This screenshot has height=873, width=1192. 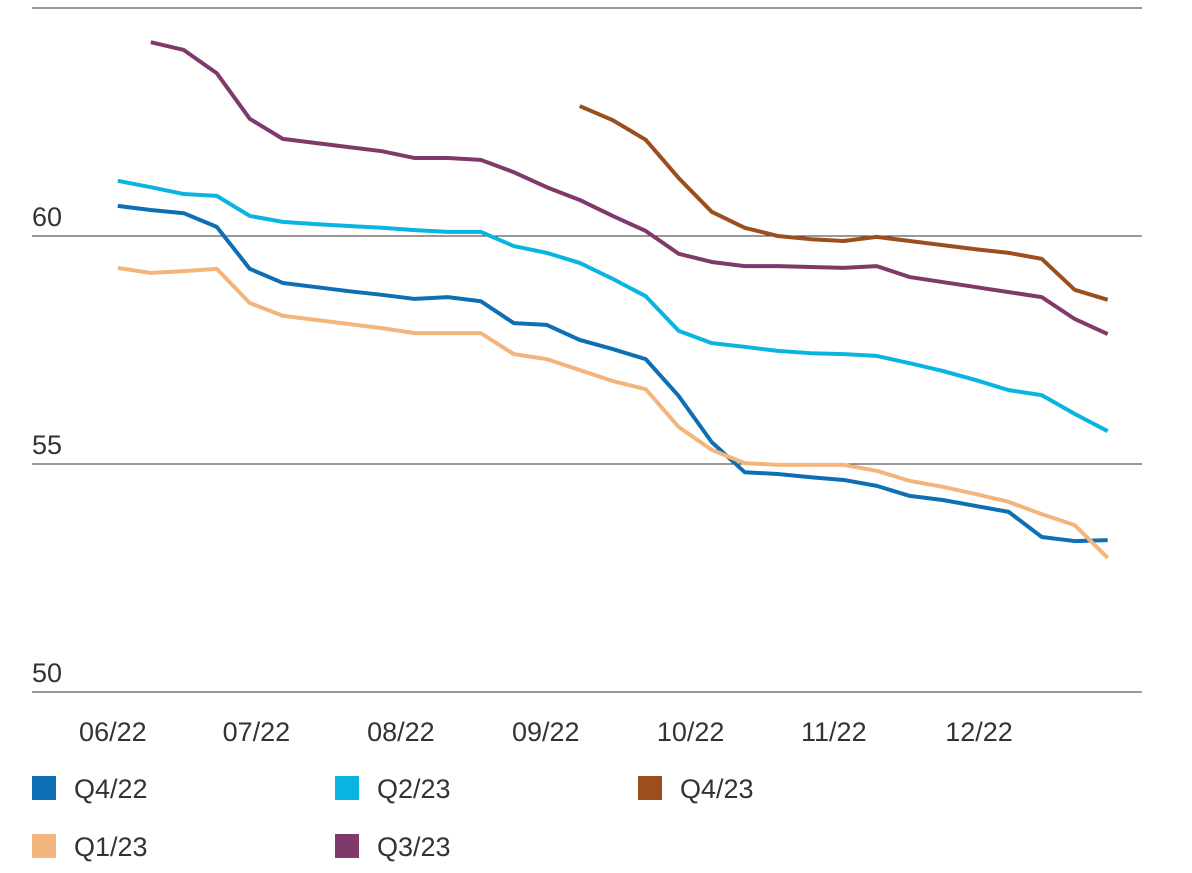 I want to click on x-tick-label: 12/22, so click(x=979, y=732).